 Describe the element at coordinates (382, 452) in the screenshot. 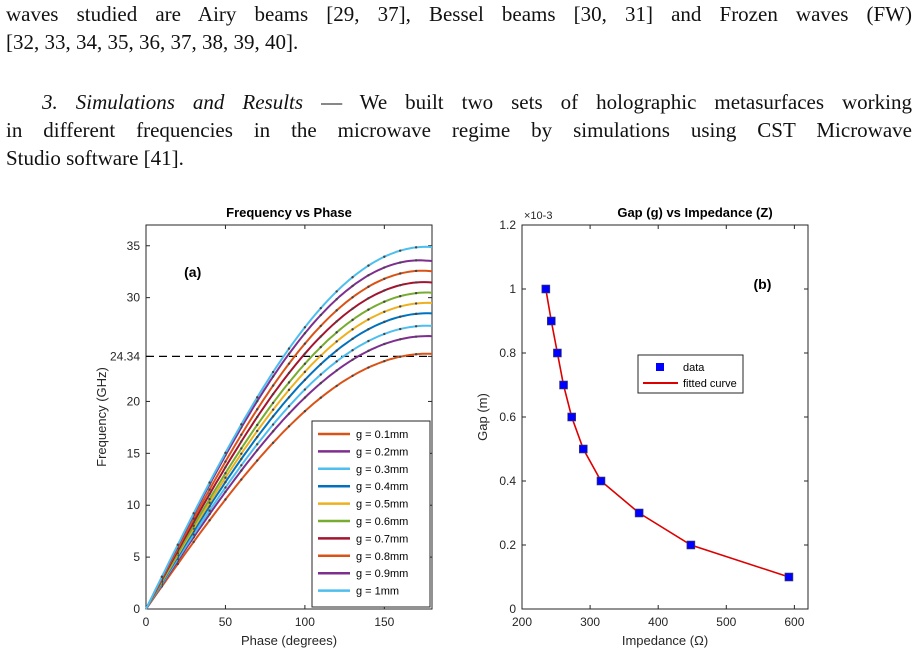

I see `legend-entry: g = 0.2mm` at that location.